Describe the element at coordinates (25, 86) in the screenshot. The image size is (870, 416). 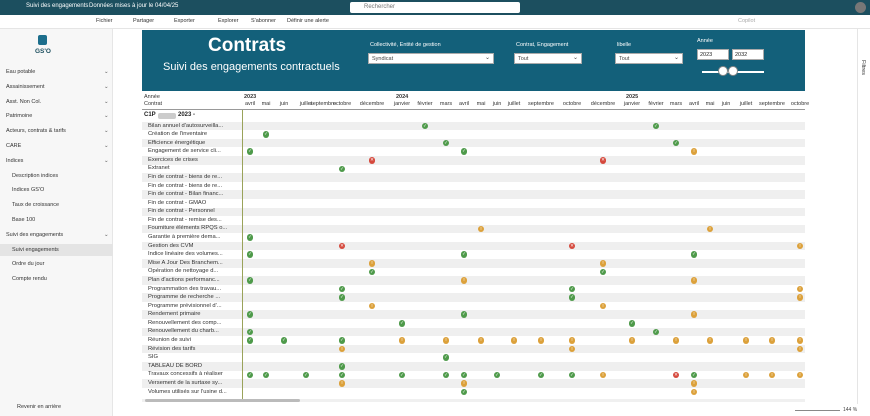
I see `nav-item: Assainissement` at that location.